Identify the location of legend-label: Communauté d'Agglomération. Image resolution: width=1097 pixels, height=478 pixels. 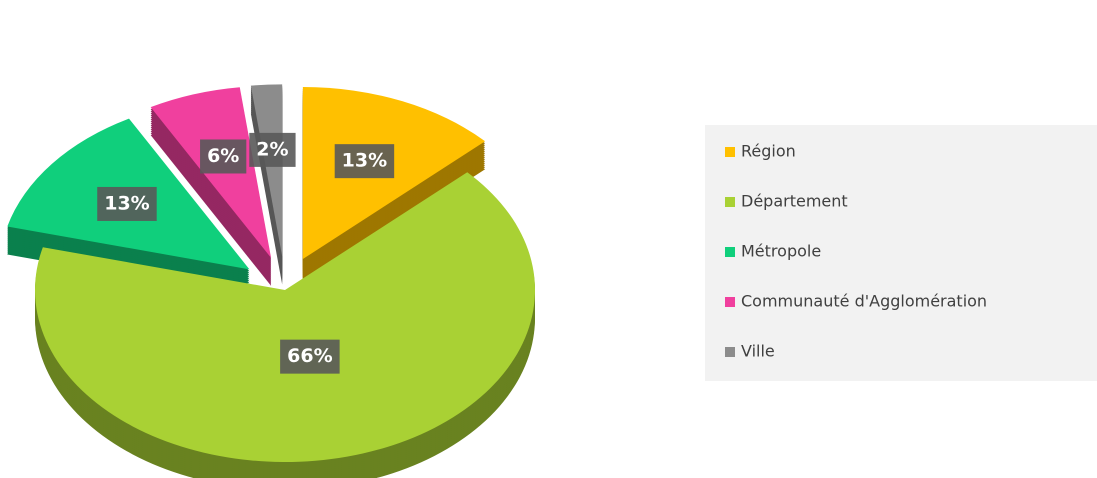
(864, 301).